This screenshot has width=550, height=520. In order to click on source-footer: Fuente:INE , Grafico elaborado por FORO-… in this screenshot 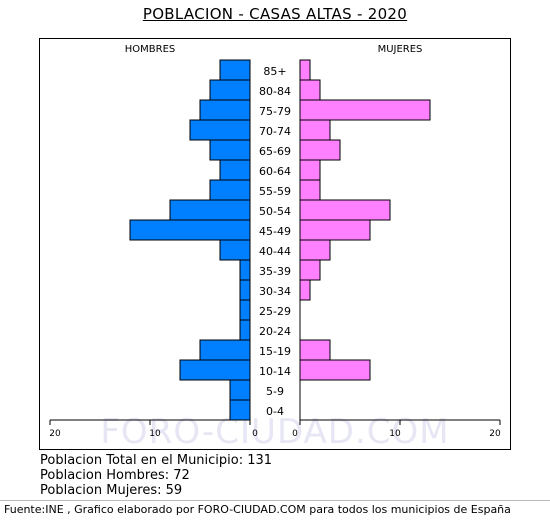, I will do `click(275, 510)`.